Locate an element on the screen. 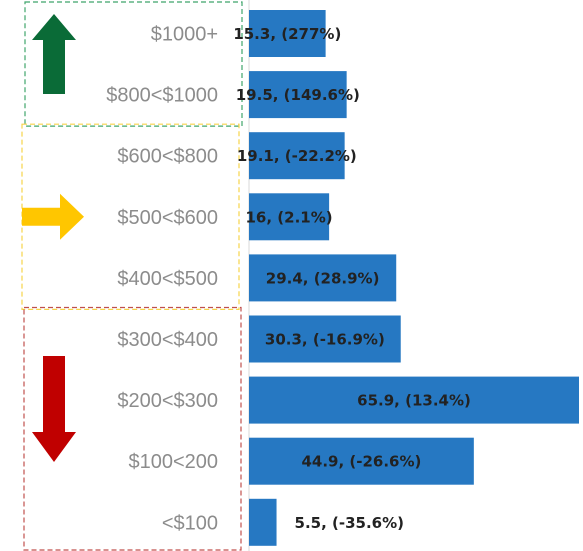 The height and width of the screenshot is (551, 583). group-box-up is located at coordinates (133, 64).